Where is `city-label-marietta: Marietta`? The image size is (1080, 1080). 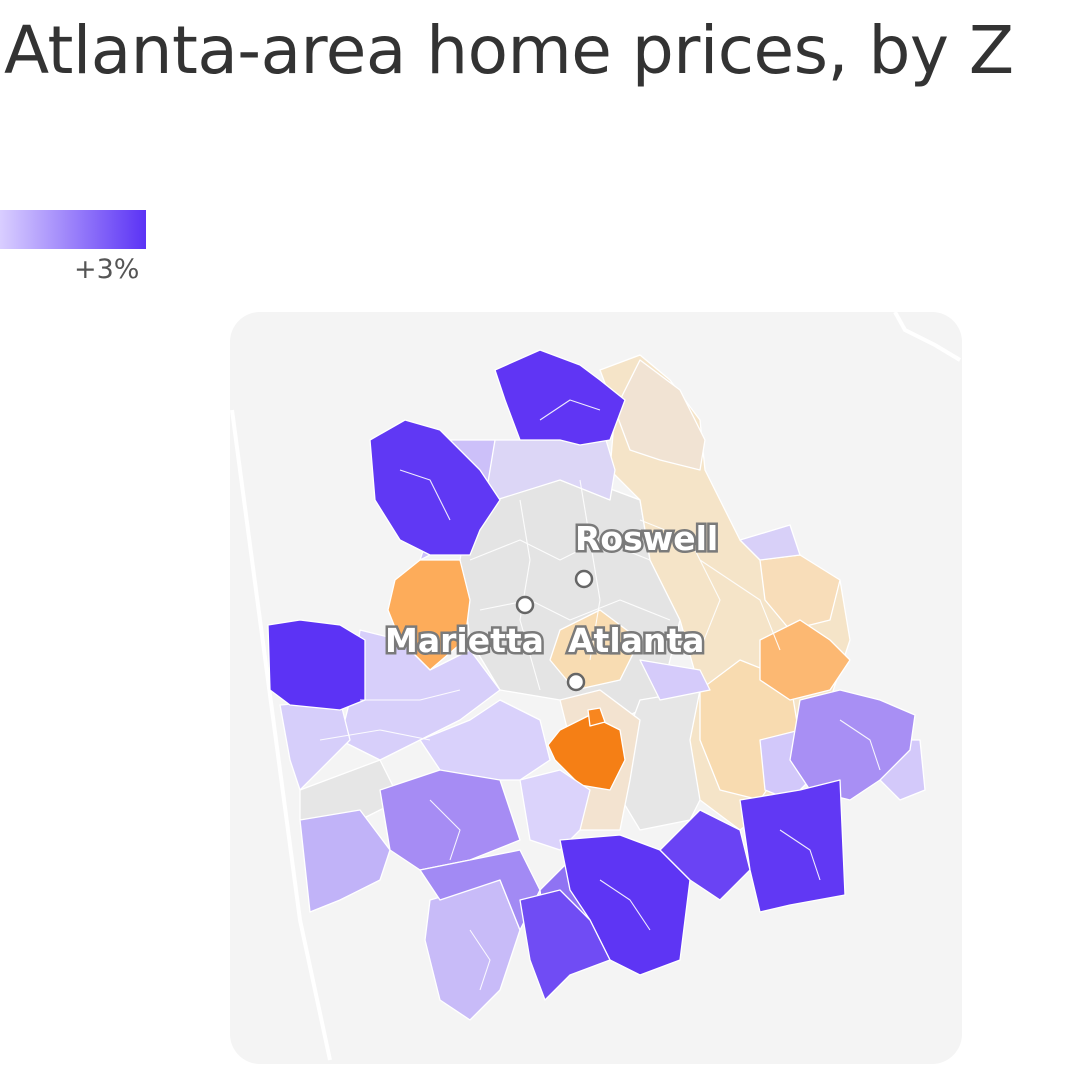 city-label-marietta: Marietta is located at coordinates (464, 640).